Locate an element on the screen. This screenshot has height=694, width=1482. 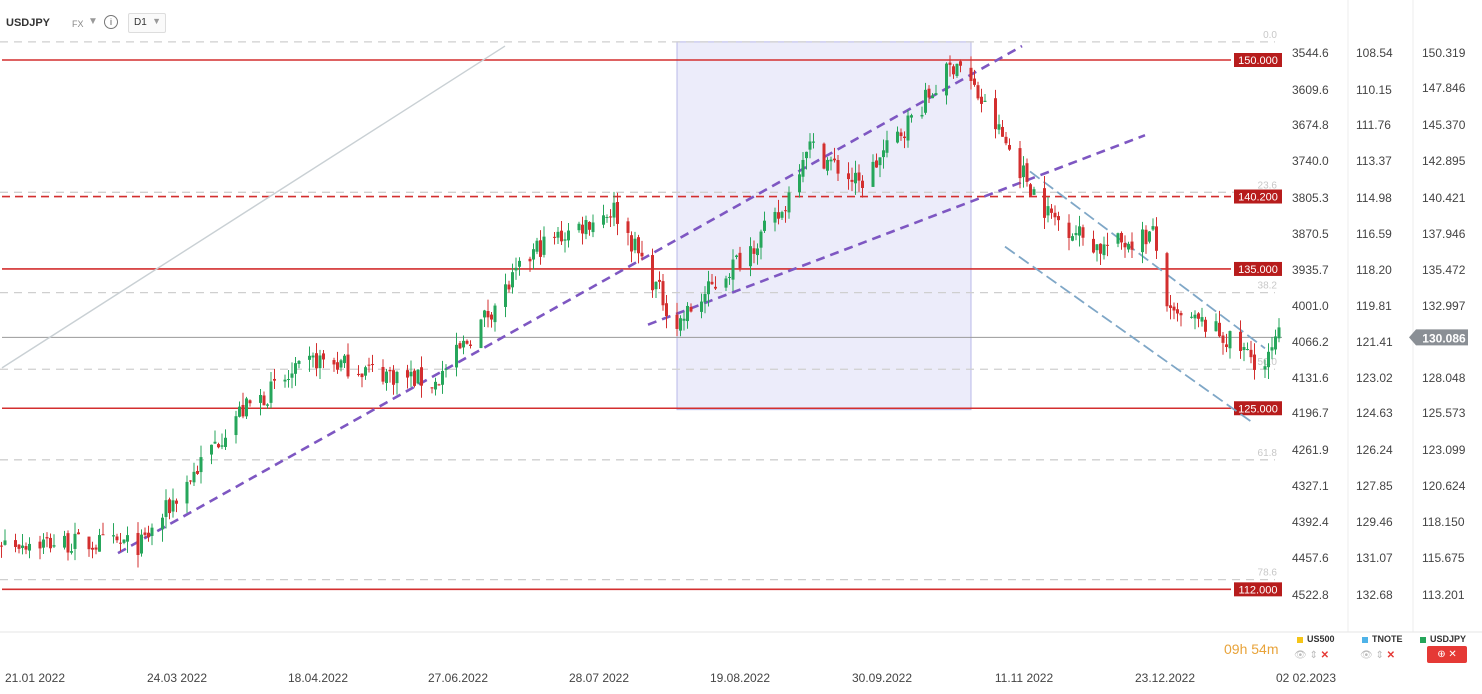
level-tag-label-4: 112.000 is located at coordinates (1258, 590).